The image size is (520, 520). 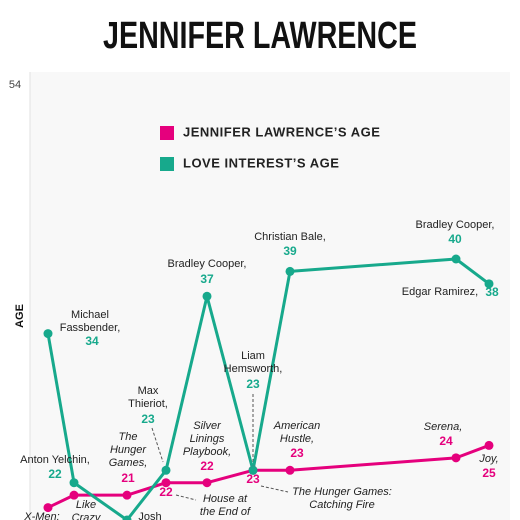 I want to click on partner-label: Edgar Ramirez,, so click(x=440, y=292).